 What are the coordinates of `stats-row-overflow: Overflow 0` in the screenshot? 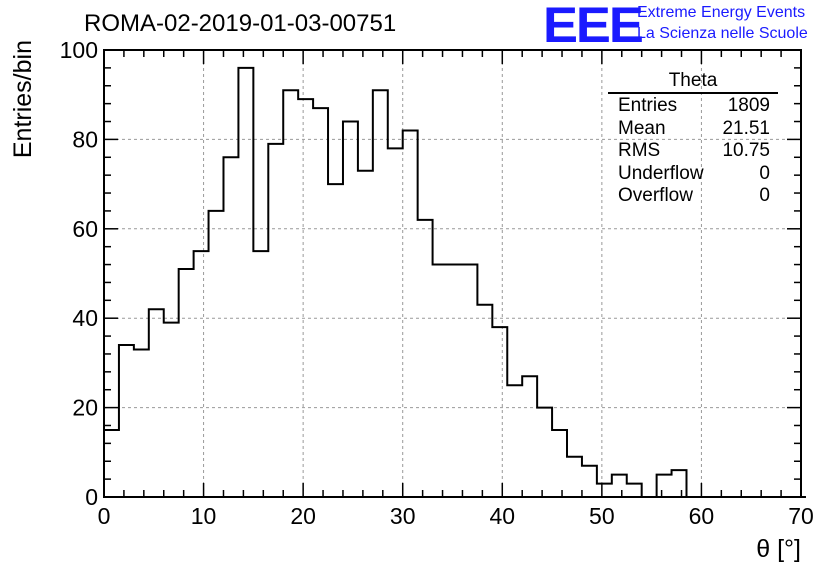 It's located at (693, 196).